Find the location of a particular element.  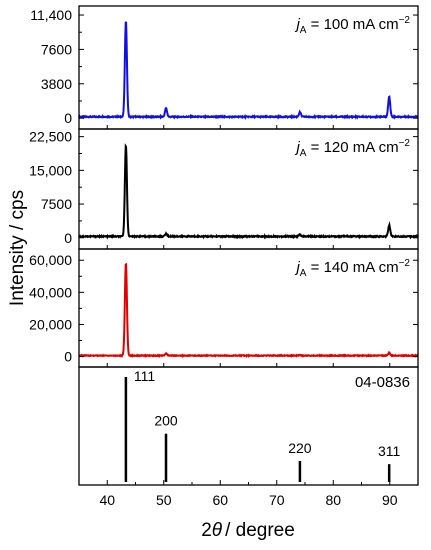

x-tick-label: 50 is located at coordinates (164, 500).